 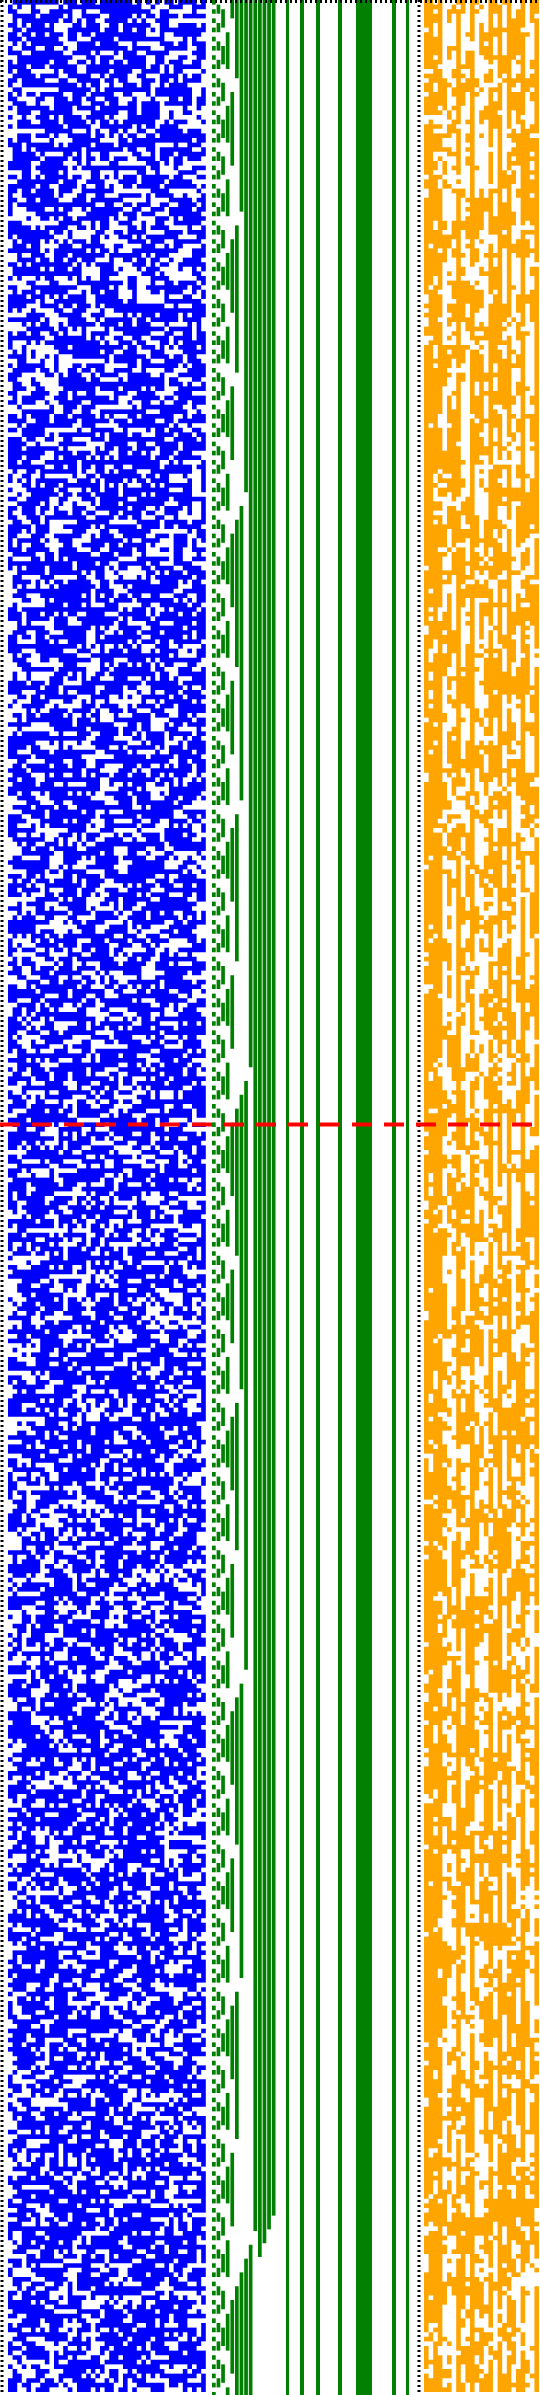 I want to click on green-staircase-cells, so click(x=244, y=1197).